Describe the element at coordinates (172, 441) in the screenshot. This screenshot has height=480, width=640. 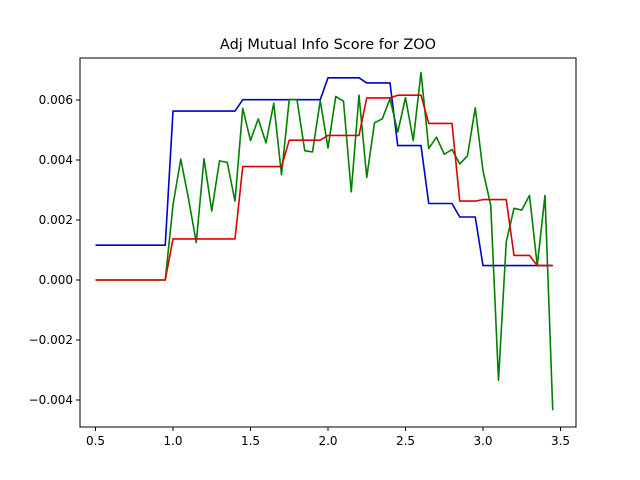
I see `x-tick-label: 1.0` at that location.